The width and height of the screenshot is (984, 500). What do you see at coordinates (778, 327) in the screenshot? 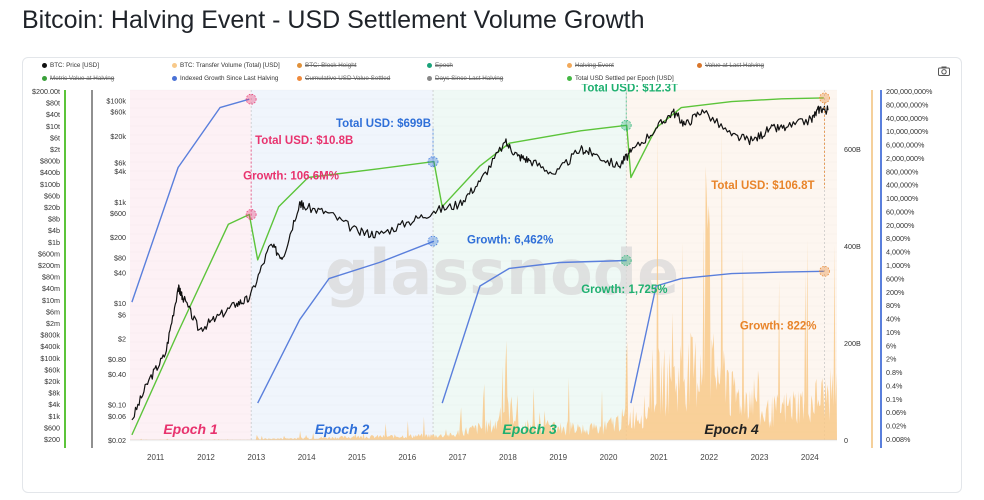
I see `growth-label: Growth: 822%` at bounding box center [778, 327].